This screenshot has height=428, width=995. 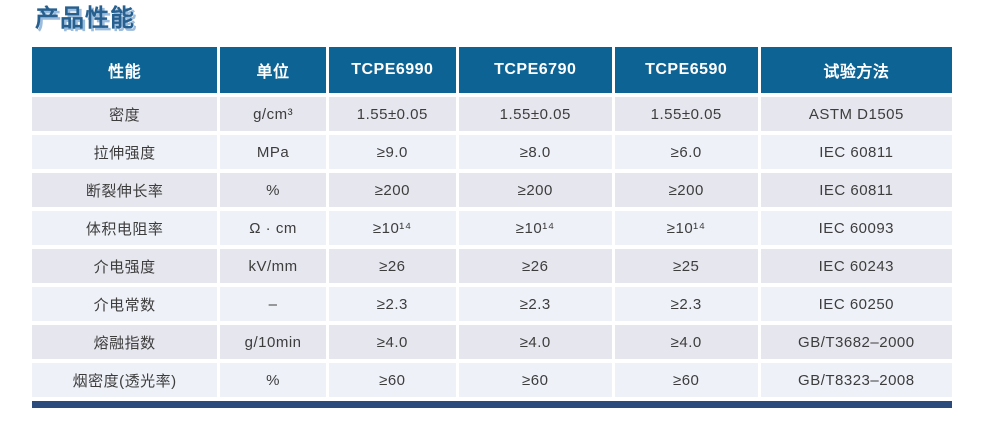 I want to click on table-cell: Ω · cm, so click(x=273, y=228).